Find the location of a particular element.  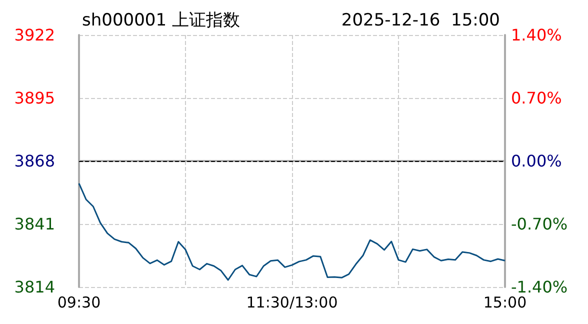

y2-tick-label: 0.00% is located at coordinates (536, 161).